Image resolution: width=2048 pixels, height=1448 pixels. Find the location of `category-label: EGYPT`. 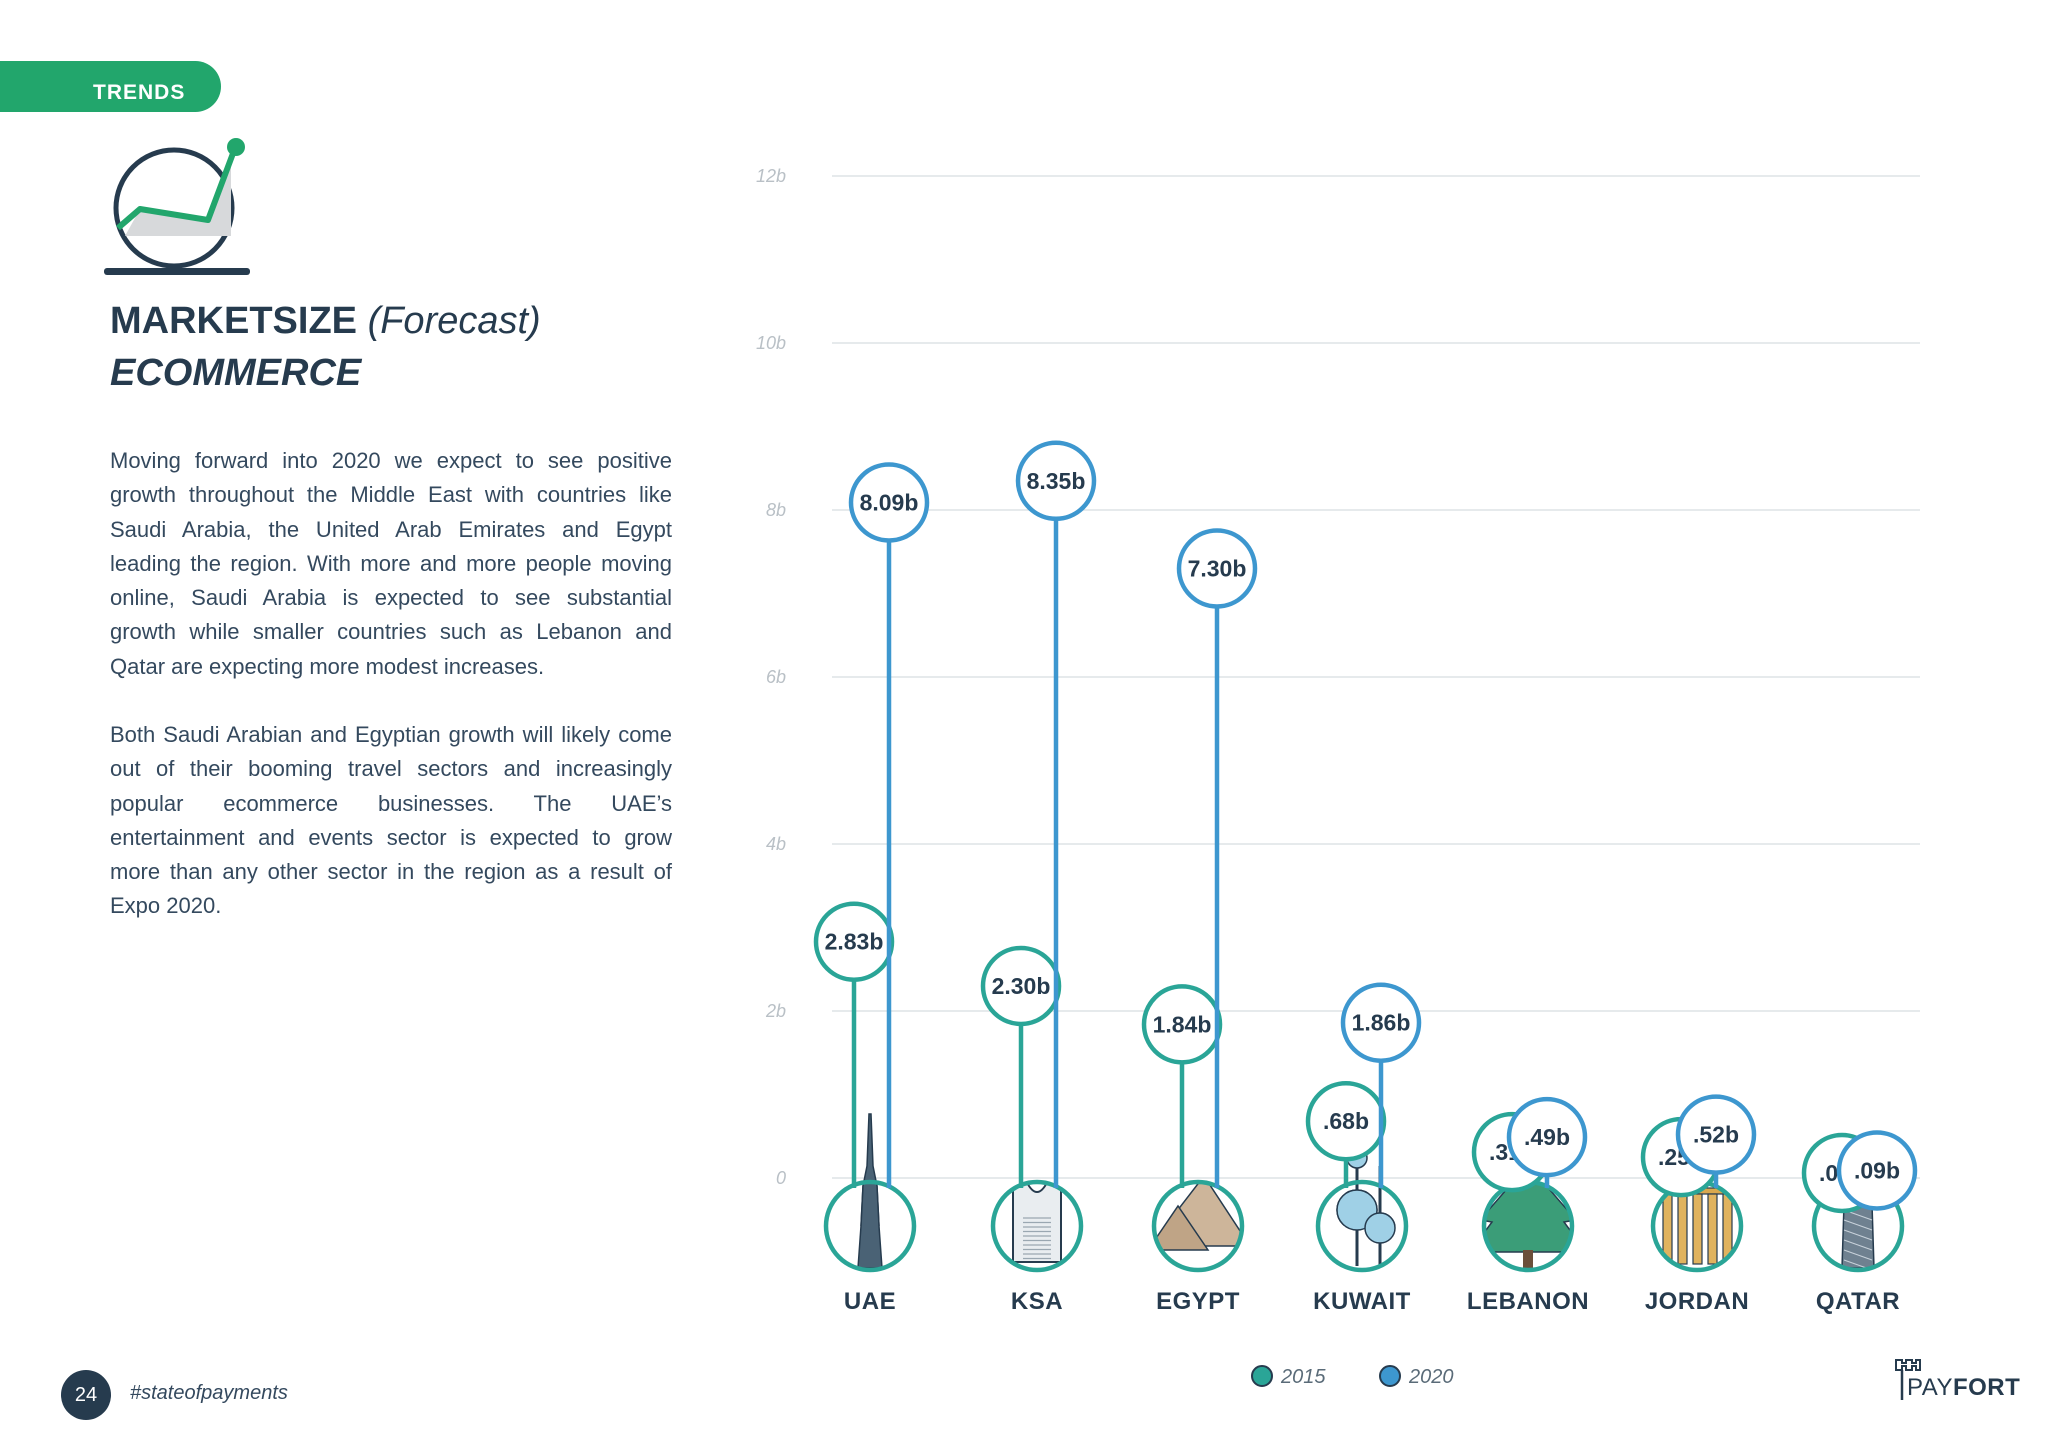

category-label: EGYPT is located at coordinates (1198, 1301).